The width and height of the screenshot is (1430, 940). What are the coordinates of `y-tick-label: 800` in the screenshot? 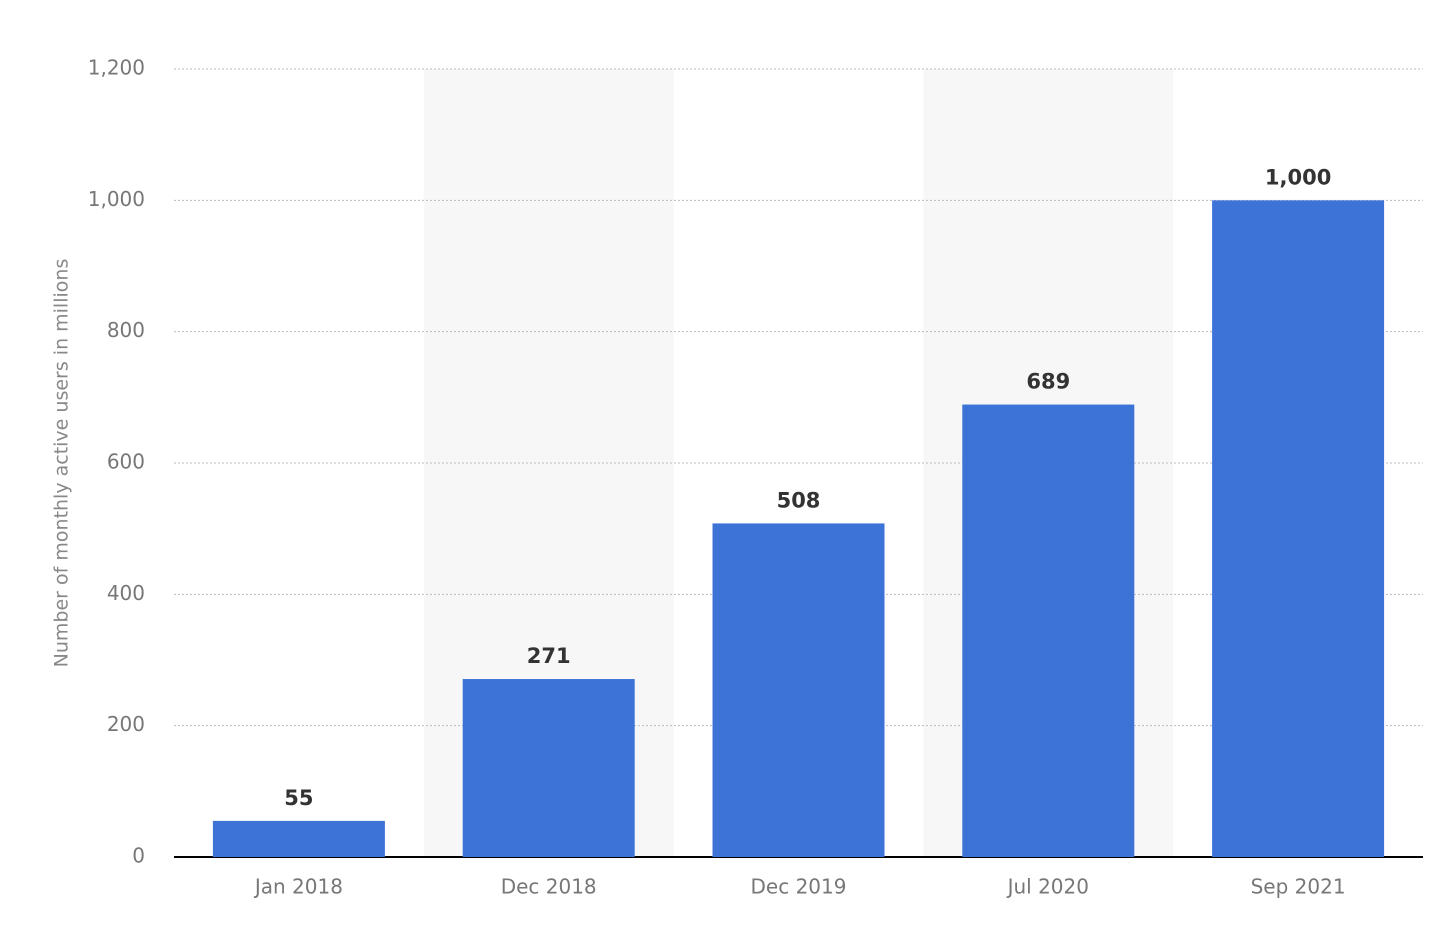 It's located at (126, 330).